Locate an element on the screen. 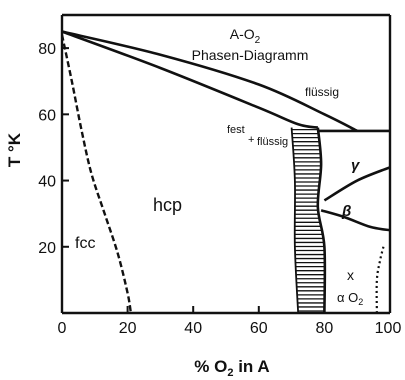 This screenshot has width=405, height=380. two-phase-left-boundary is located at coordinates (295, 220).